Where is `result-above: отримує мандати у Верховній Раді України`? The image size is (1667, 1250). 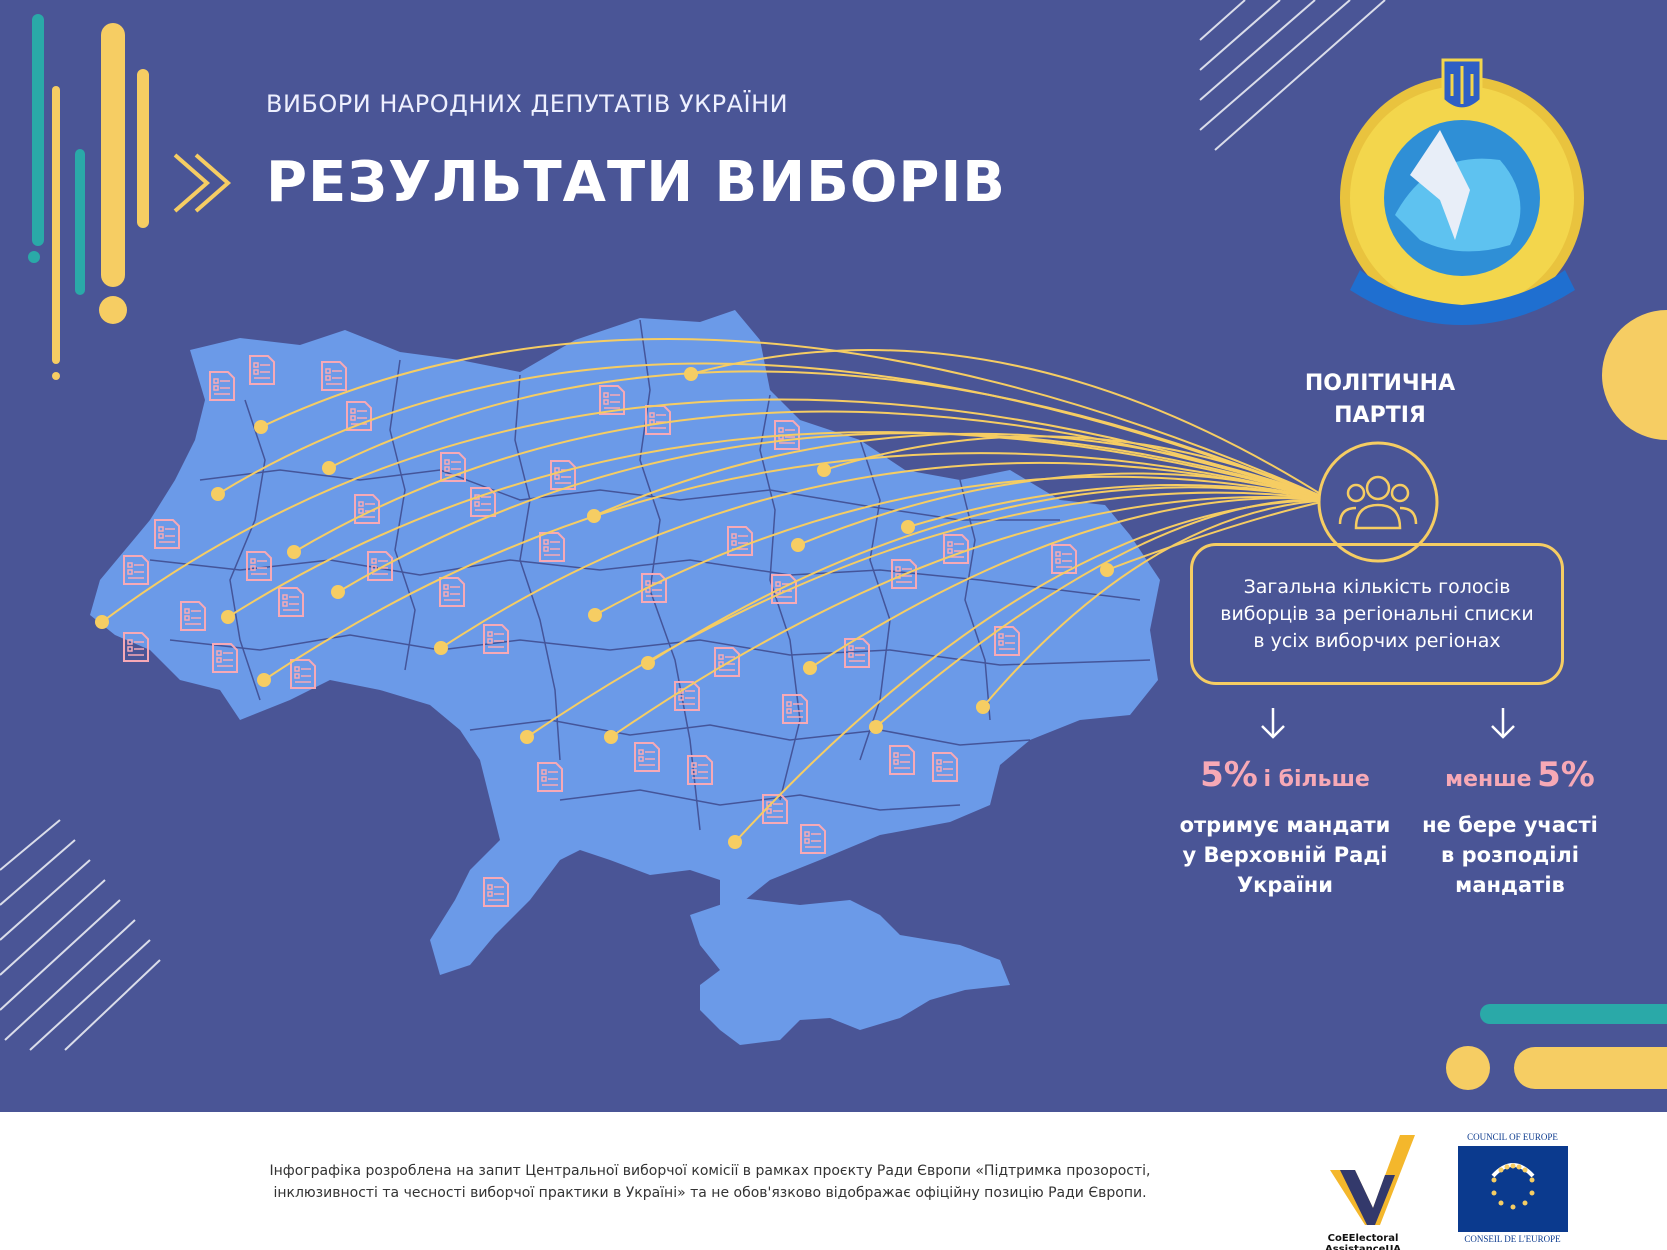
result-above: отримує мандати у Верховній Раді України is located at coordinates (1285, 855).